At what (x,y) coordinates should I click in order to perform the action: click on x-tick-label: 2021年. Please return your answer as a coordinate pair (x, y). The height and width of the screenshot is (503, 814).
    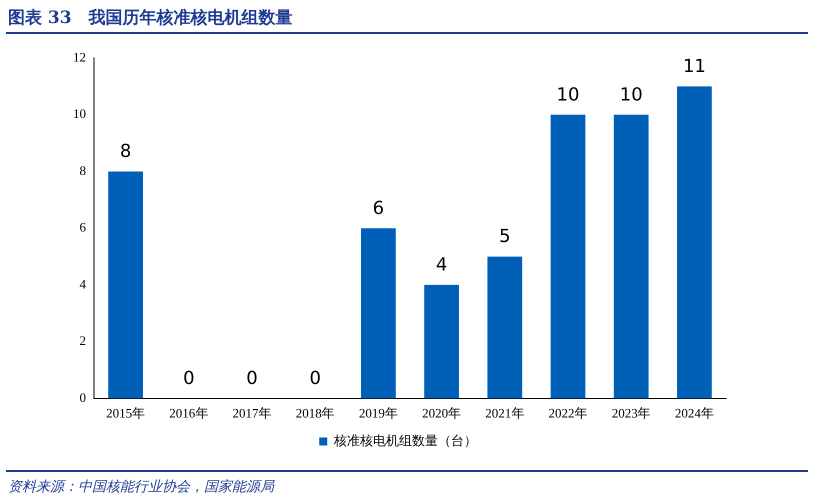
    Looking at the image, I should click on (504, 413).